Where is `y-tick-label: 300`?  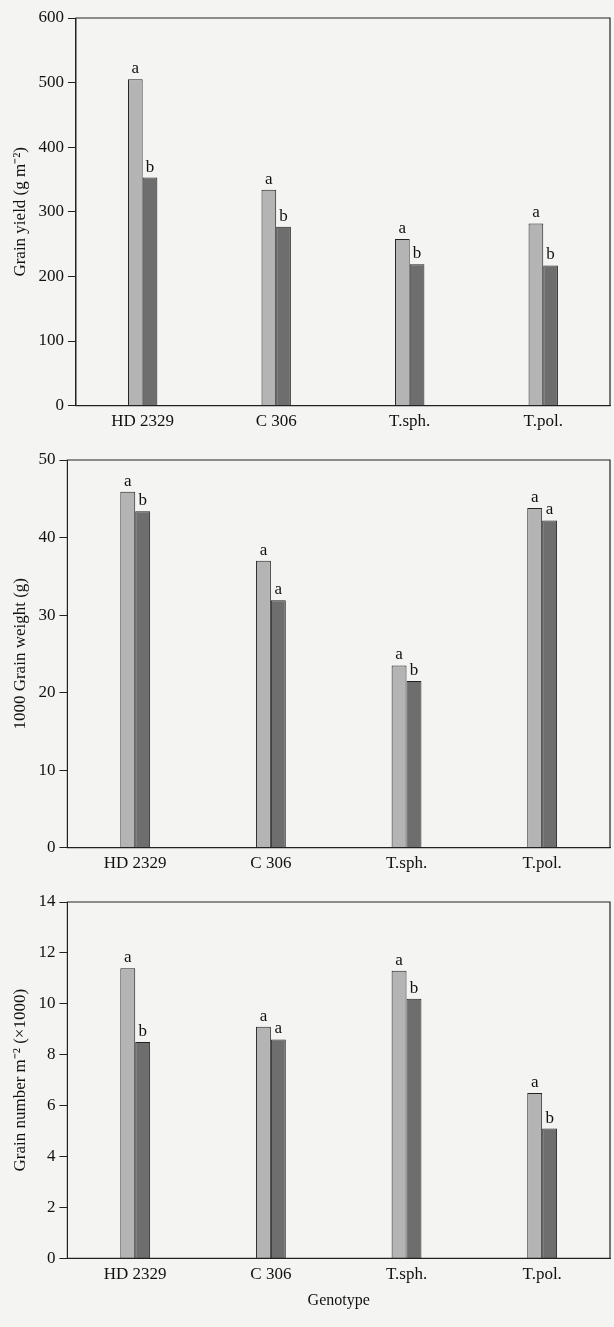 y-tick-label: 300 is located at coordinates (51, 211).